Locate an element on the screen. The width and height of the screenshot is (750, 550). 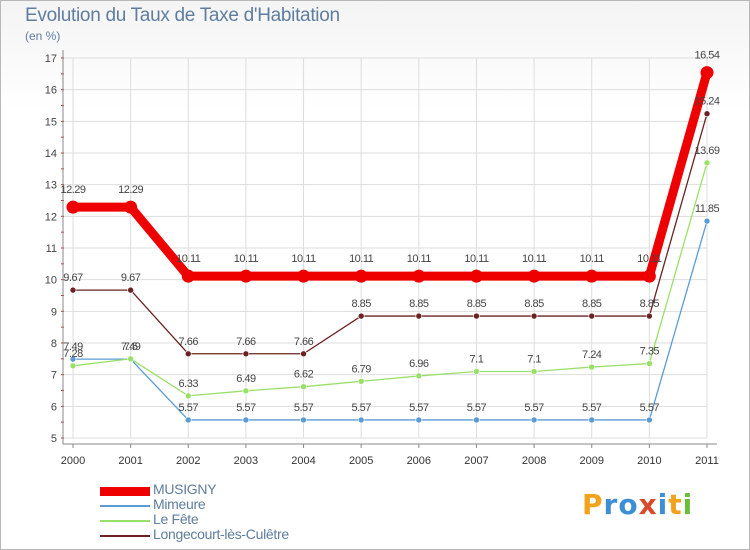
y-tick-label: 6 is located at coordinates (54, 407).